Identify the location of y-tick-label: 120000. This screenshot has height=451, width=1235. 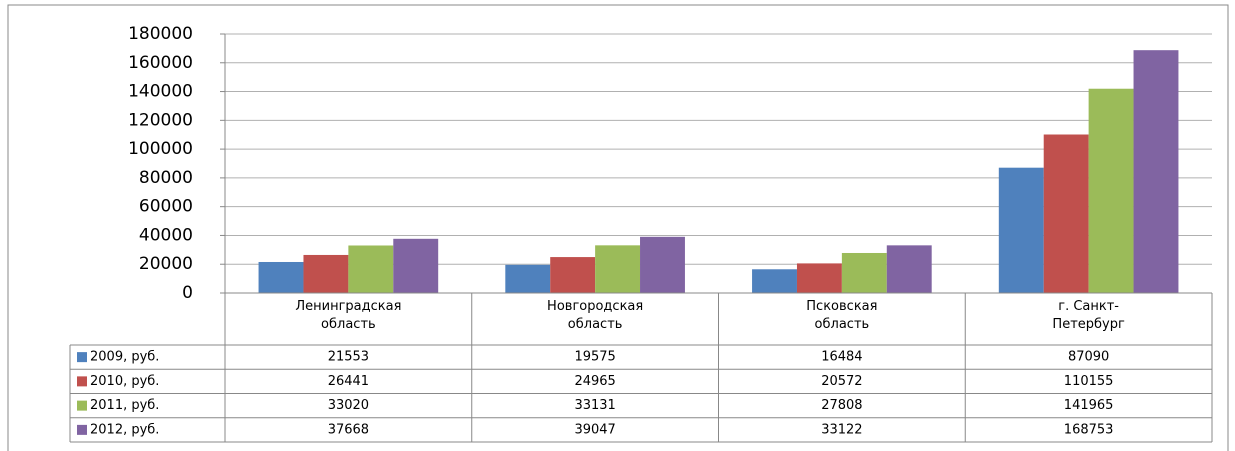
(160, 120).